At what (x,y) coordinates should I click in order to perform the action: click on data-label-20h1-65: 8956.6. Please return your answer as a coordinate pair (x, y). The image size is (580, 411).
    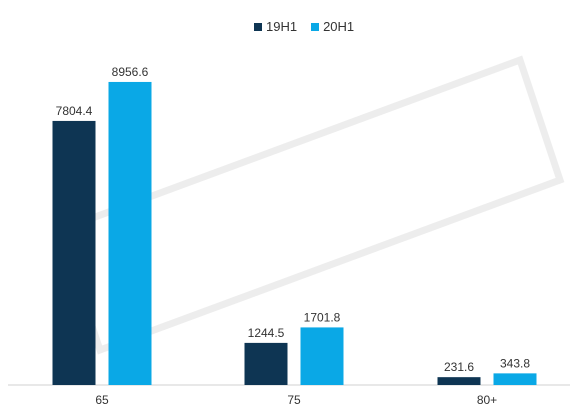
    Looking at the image, I should click on (130, 72).